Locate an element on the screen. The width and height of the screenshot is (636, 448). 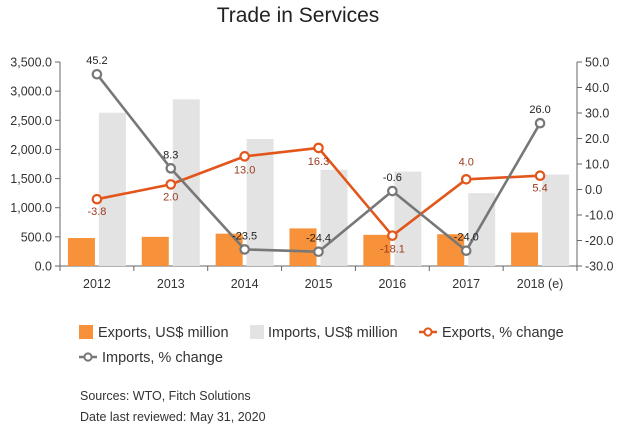
imports-change-label: 26.0 is located at coordinates (539, 110).